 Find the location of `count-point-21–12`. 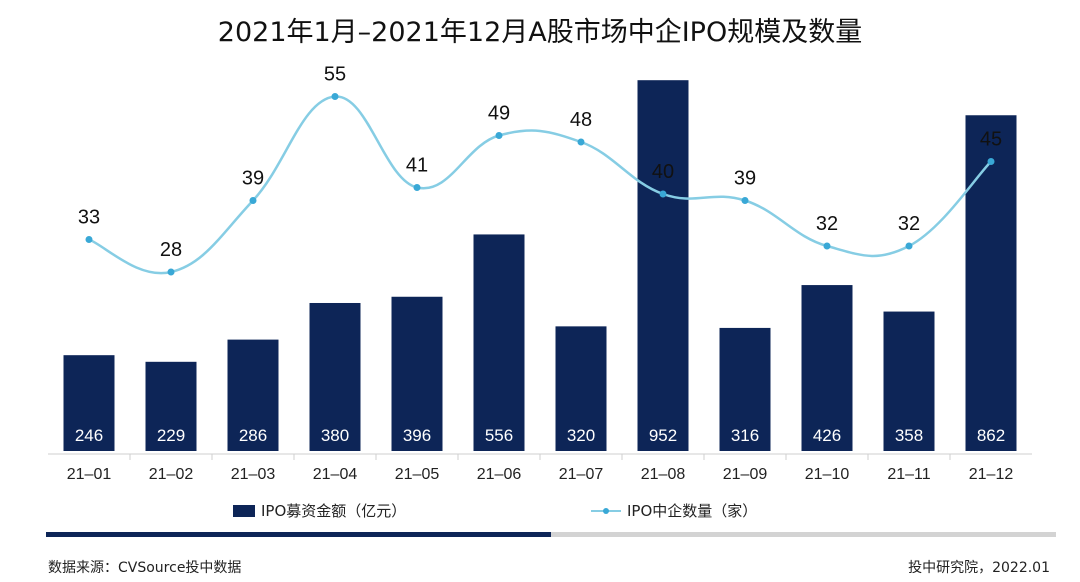

count-point-21–12 is located at coordinates (991, 161).